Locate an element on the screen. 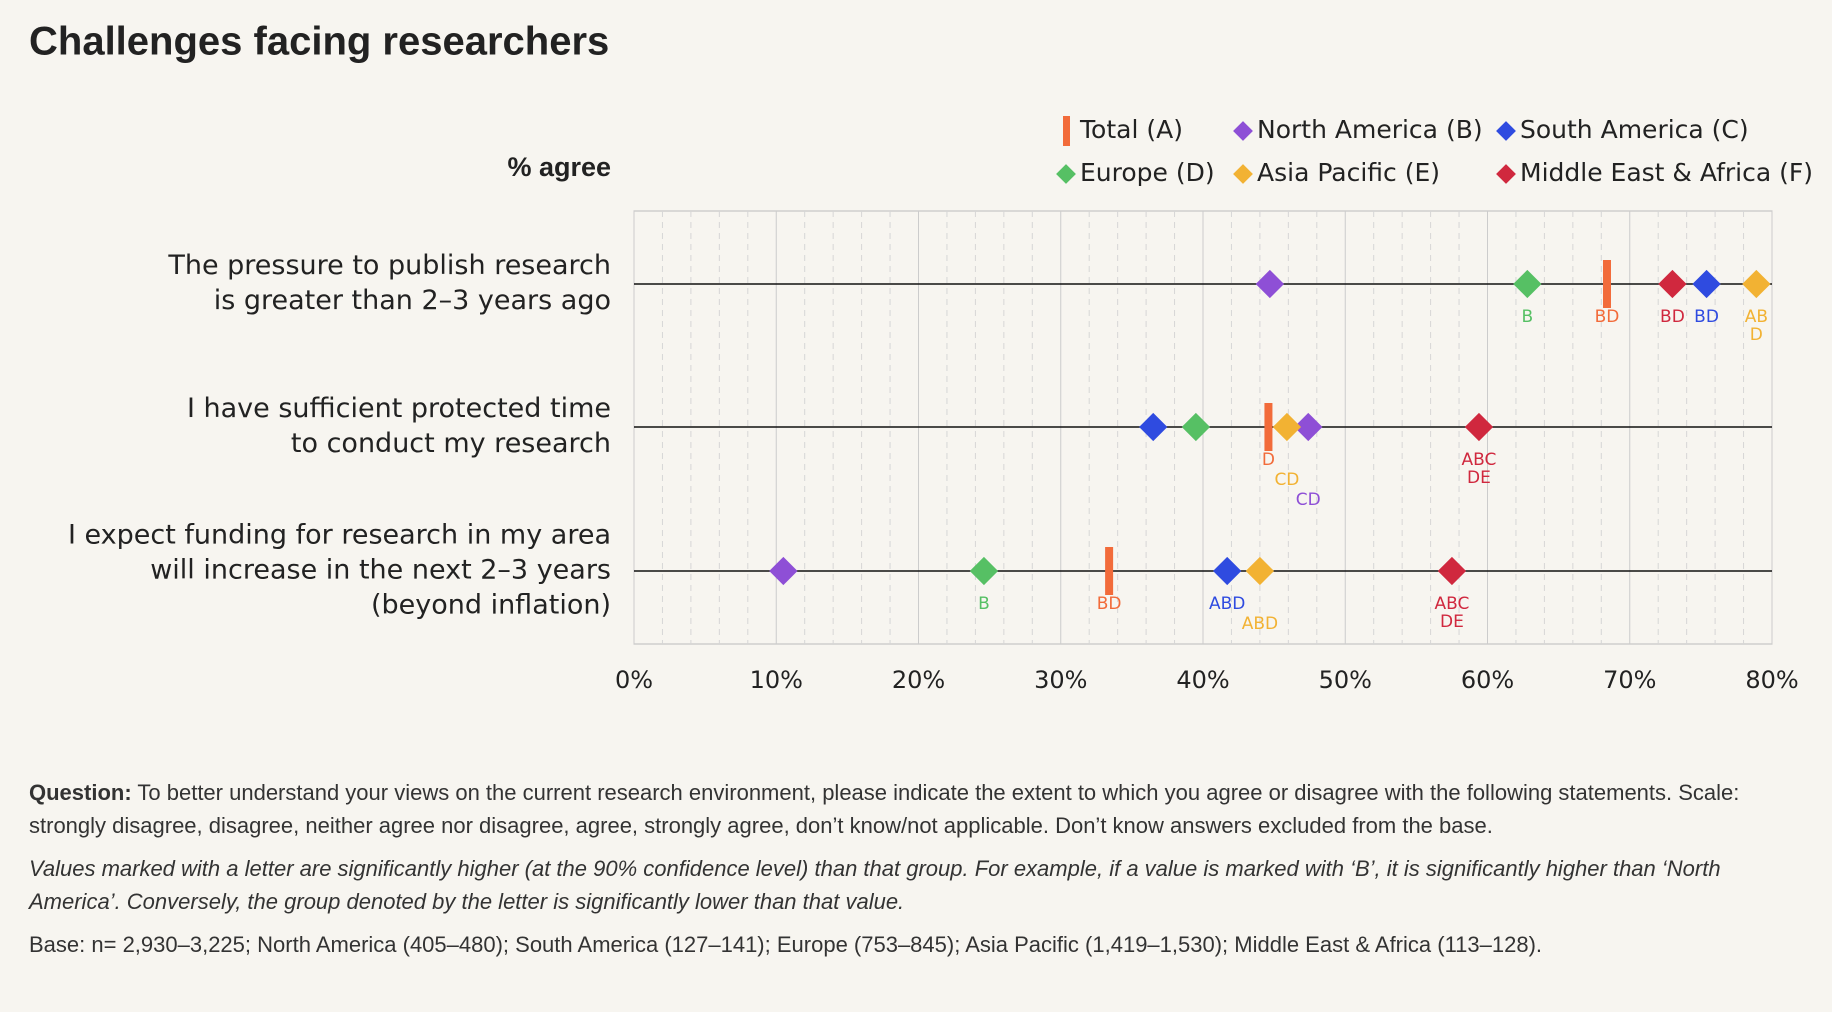  x-tick-label: 30% is located at coordinates (1060, 680).